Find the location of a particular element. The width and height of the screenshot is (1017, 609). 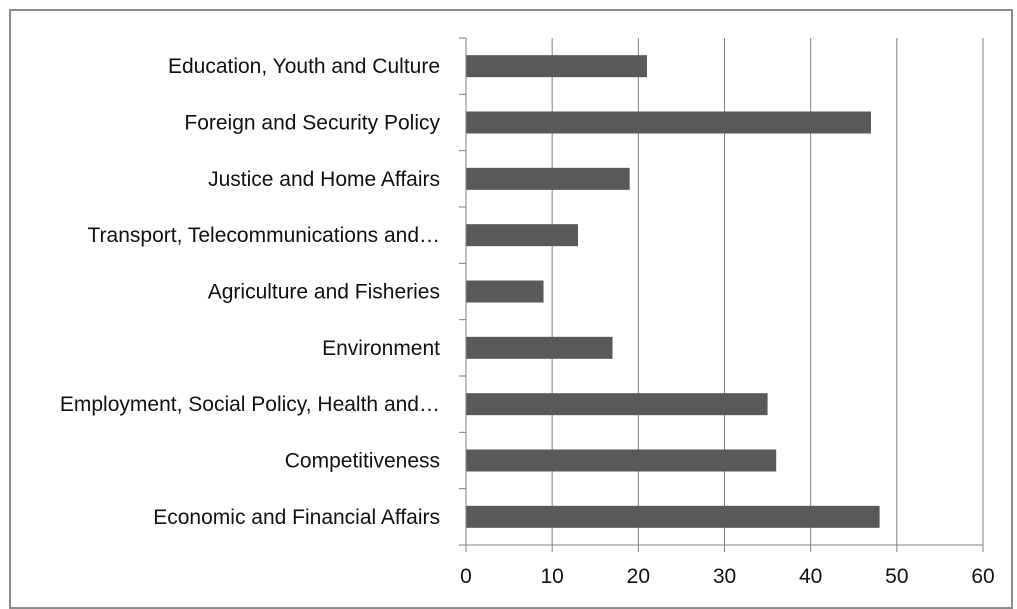

category-label: Competitiveness is located at coordinates (362, 461).